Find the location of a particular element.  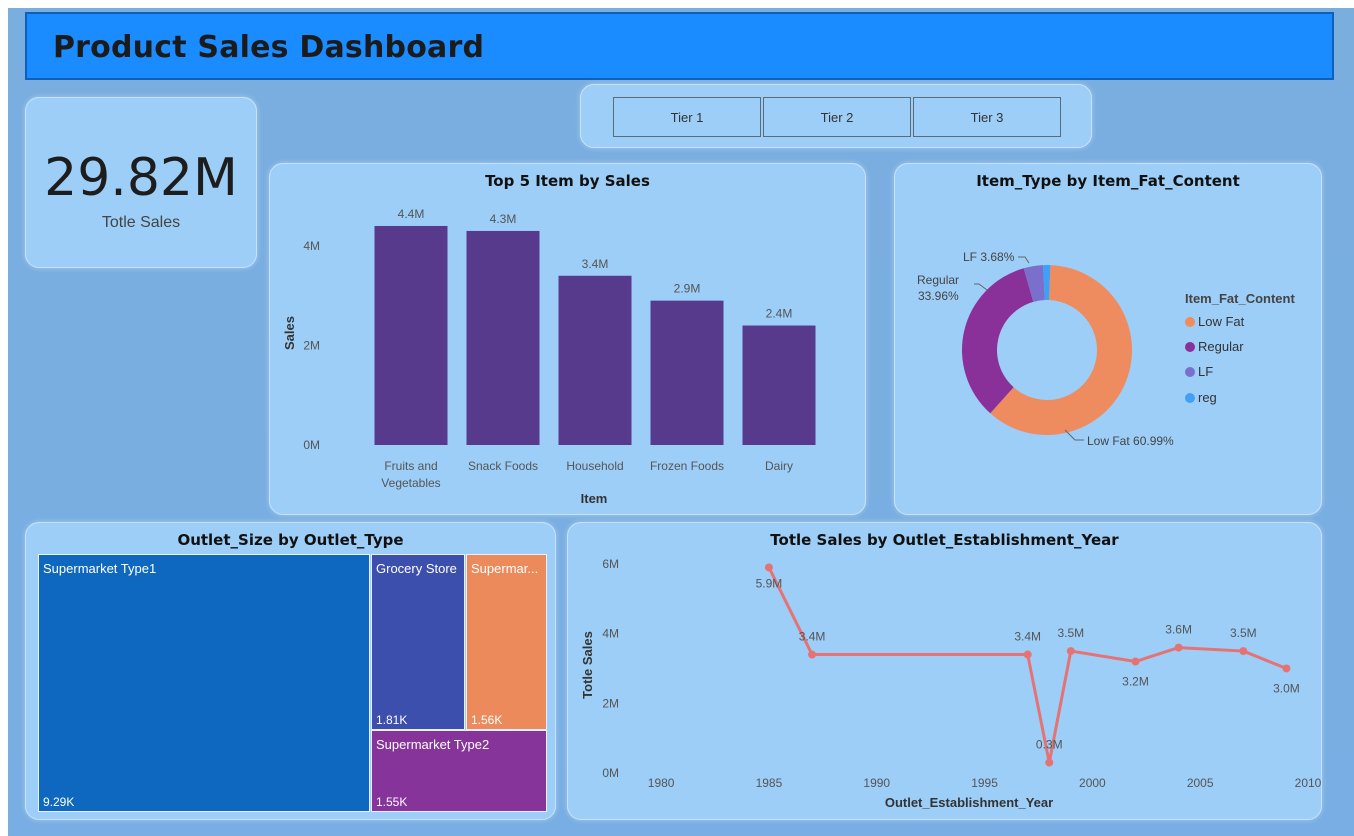

treemap-cell-label: Grocery Store is located at coordinates (416, 568).